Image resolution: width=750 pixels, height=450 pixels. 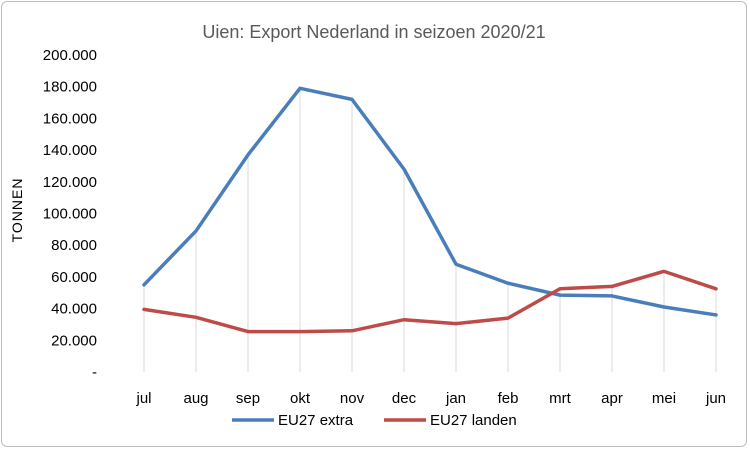 What do you see at coordinates (455, 398) in the screenshot?
I see `x-tick-label-jan: jan` at bounding box center [455, 398].